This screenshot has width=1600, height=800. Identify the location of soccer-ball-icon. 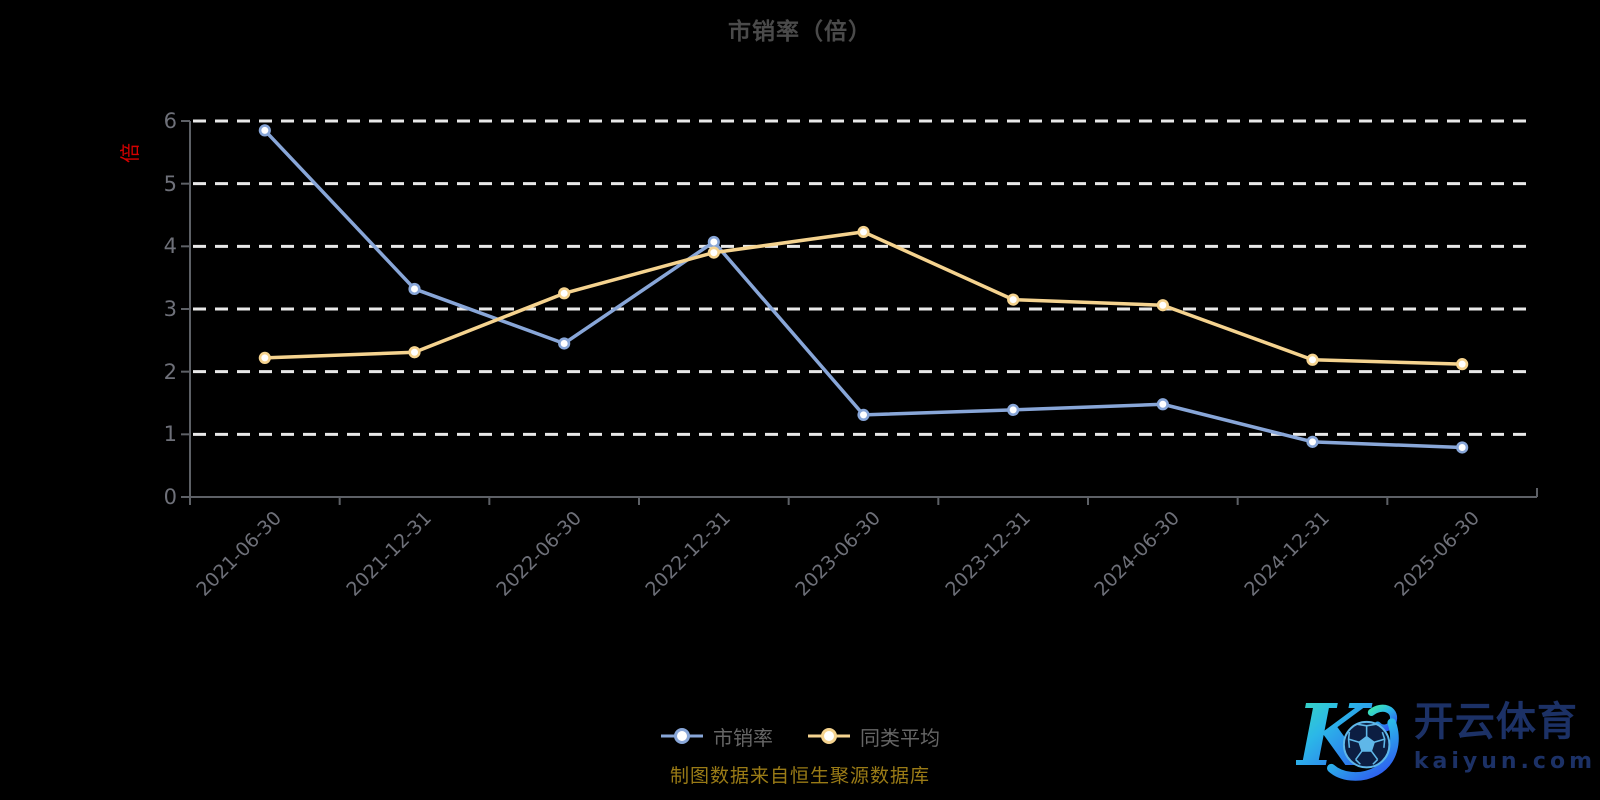
(1366, 744).